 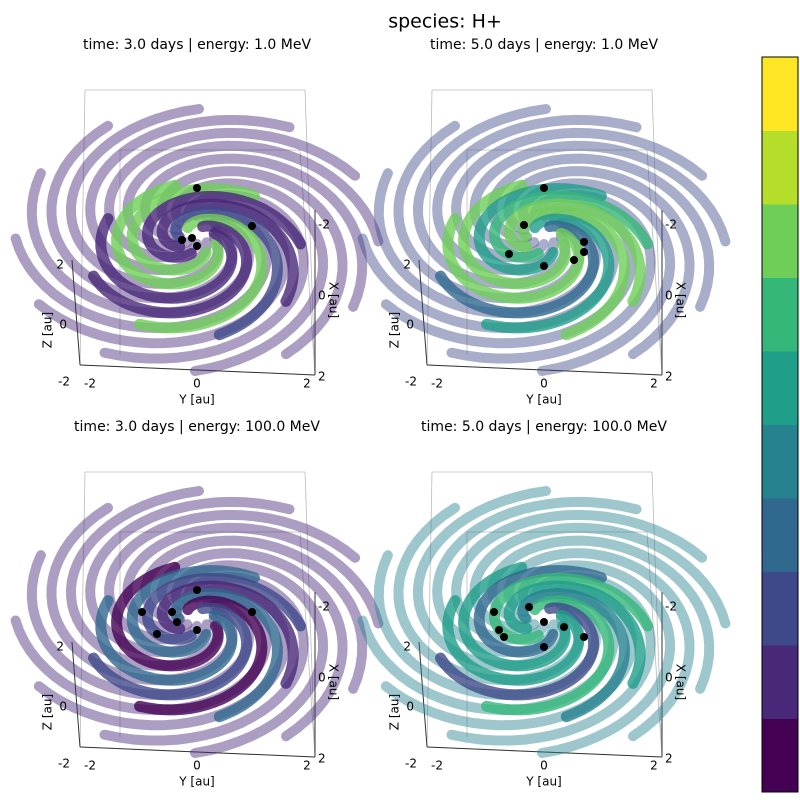 I want to click on subplot-title: time: 3.0 days | energy: 1.0 MeV, so click(x=197, y=45).